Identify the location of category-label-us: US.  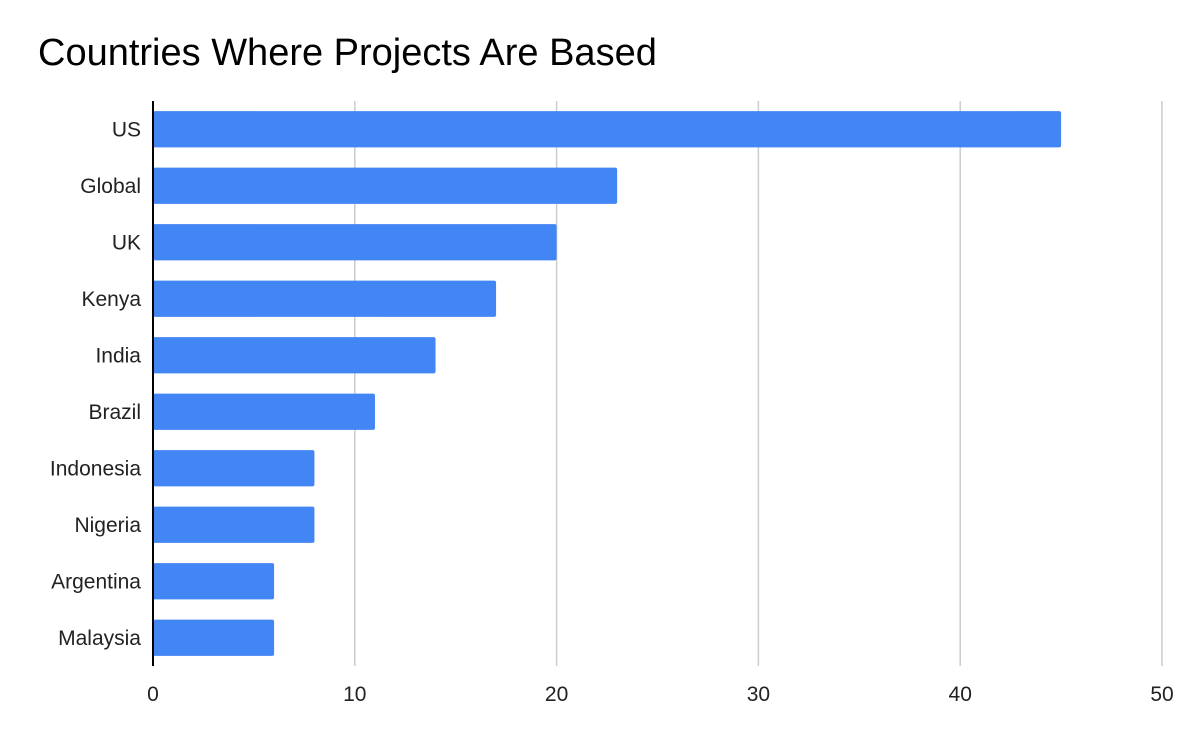
(126, 129).